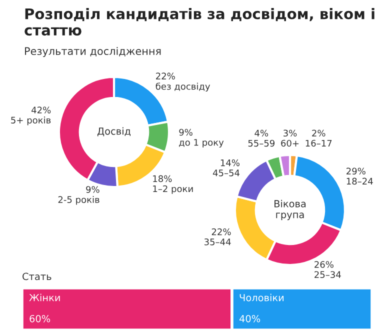 This screenshot has width=382, height=333. Describe the element at coordinates (230, 162) in the screenshot. I see `data-label: 14%` at that location.